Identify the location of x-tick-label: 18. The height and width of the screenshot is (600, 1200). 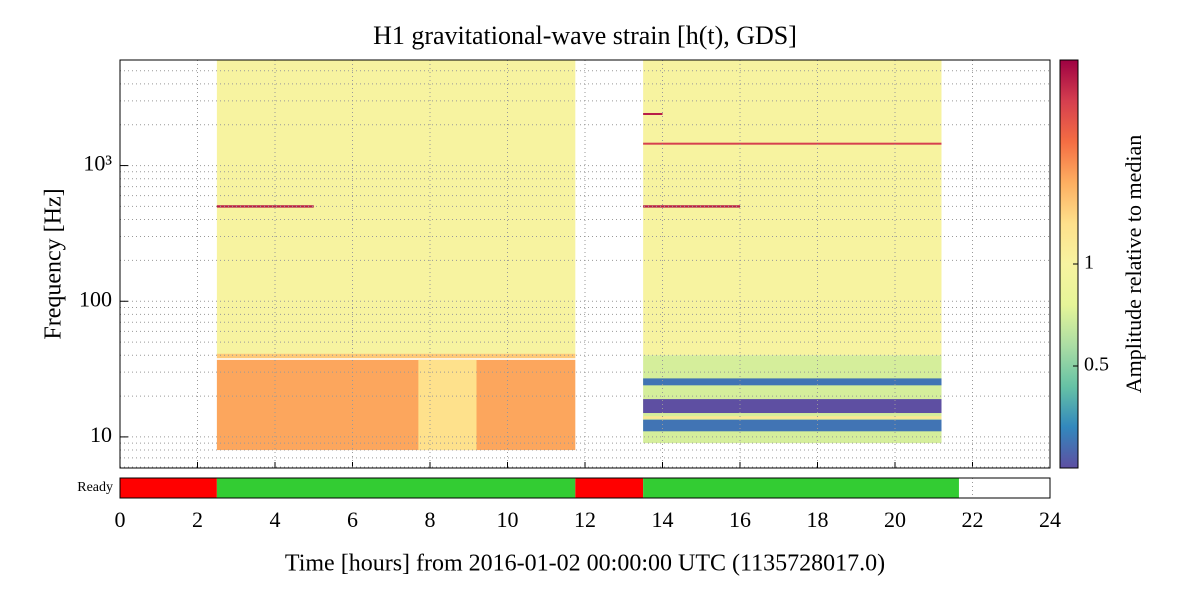
(818, 519).